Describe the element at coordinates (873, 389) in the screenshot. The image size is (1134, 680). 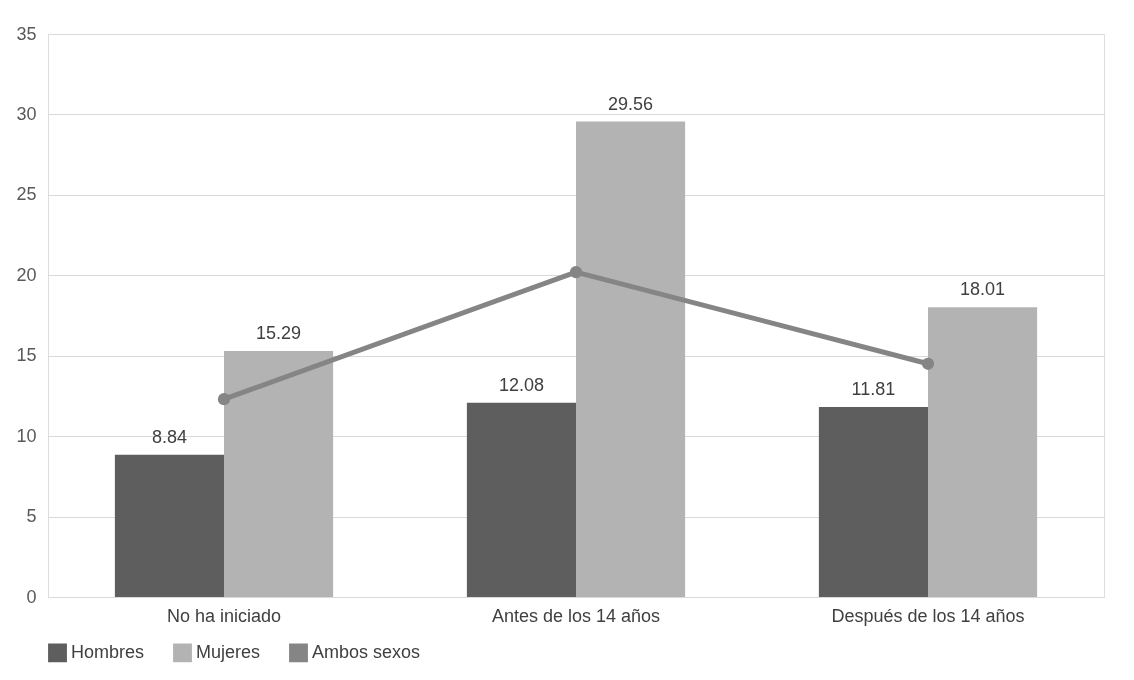
I see `data-label: 11.81` at that location.